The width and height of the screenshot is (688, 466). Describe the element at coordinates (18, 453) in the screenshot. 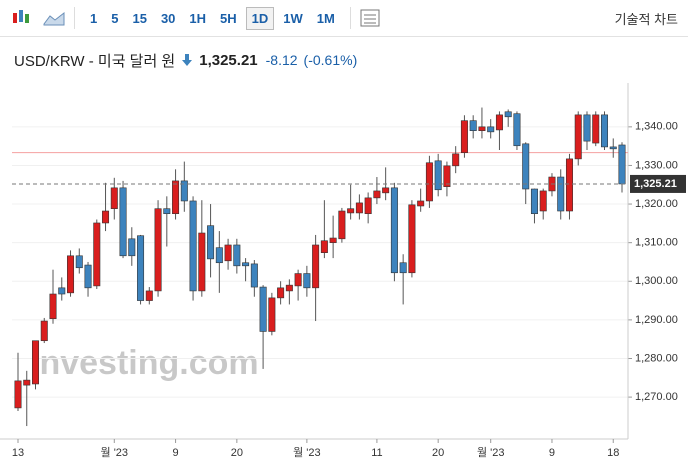

I see `x-tick-label: 13` at that location.